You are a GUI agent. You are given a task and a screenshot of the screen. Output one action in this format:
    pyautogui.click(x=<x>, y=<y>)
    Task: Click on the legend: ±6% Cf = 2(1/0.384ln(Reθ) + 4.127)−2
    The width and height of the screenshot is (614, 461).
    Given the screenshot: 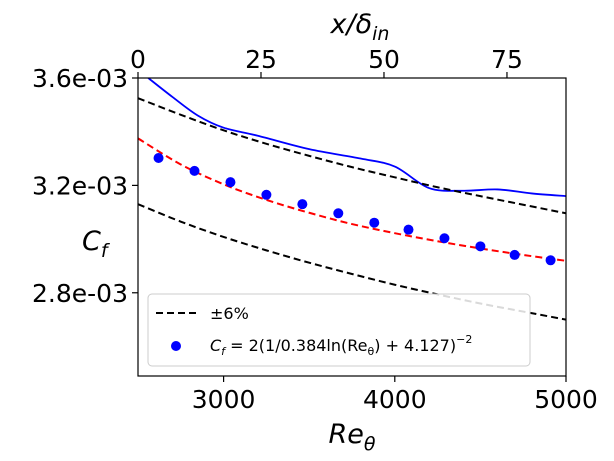 What is the action you would take?
    pyautogui.click(x=339, y=330)
    